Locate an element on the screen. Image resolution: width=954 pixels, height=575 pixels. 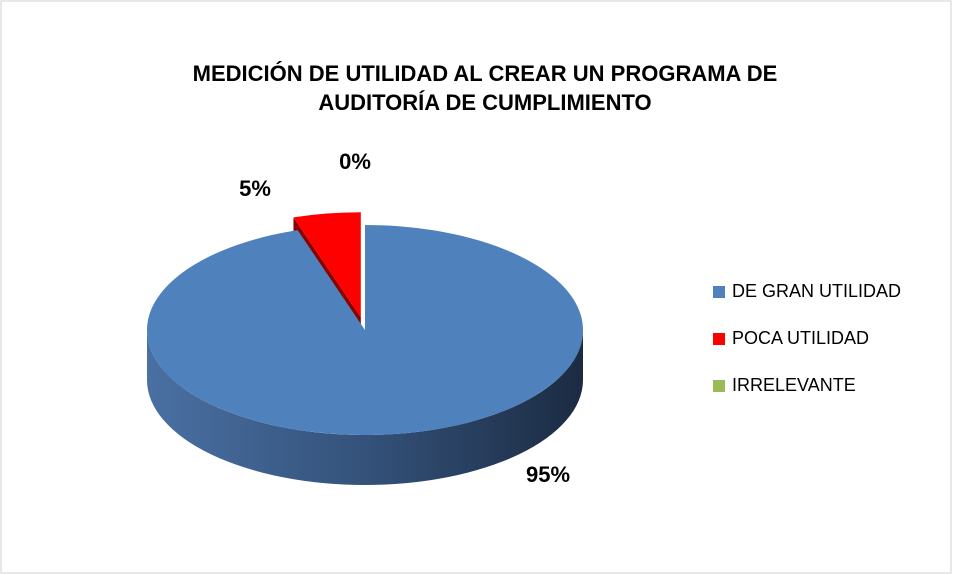
slice-side is located at coordinates (365, 407).